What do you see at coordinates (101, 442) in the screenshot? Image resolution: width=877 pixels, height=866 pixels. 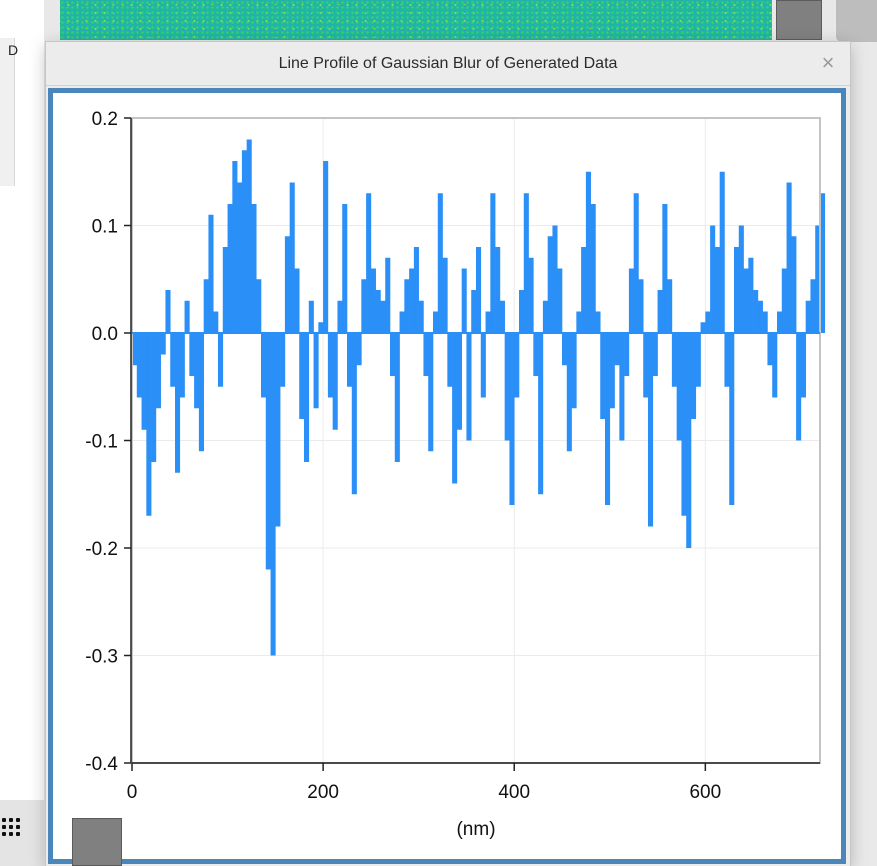 I see `y-tick-label: -0.1` at bounding box center [101, 442].